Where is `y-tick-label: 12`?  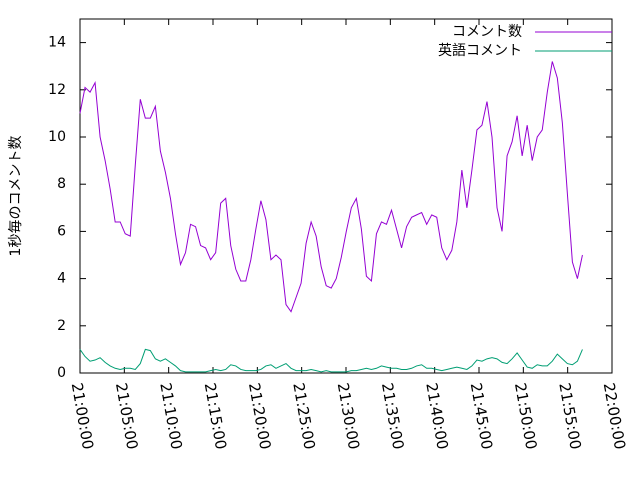 y-tick-label: 12 is located at coordinates (57, 90).